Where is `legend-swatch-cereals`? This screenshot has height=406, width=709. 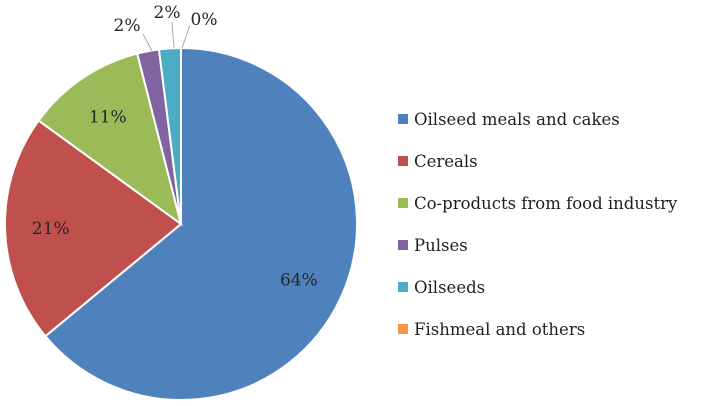 legend-swatch-cereals is located at coordinates (403, 161).